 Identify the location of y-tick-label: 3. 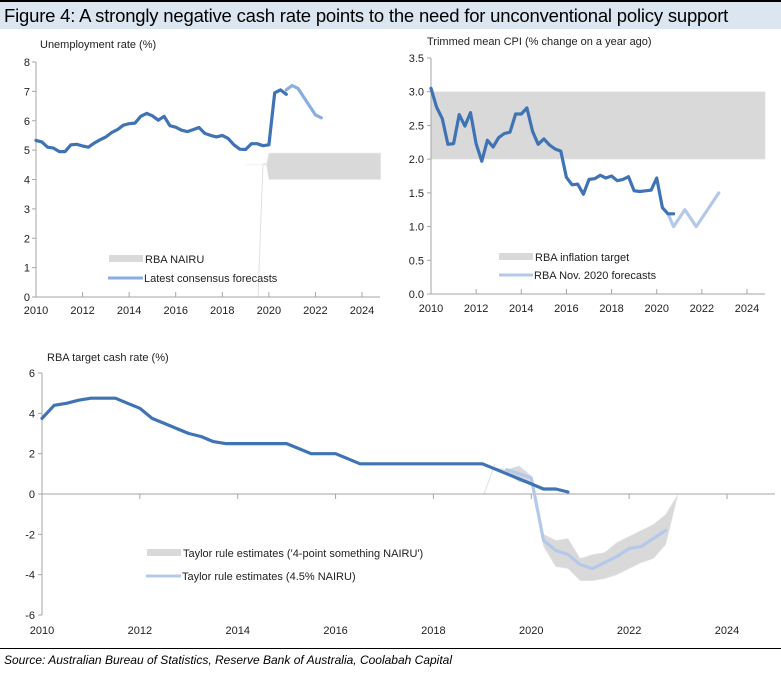
(27, 210).